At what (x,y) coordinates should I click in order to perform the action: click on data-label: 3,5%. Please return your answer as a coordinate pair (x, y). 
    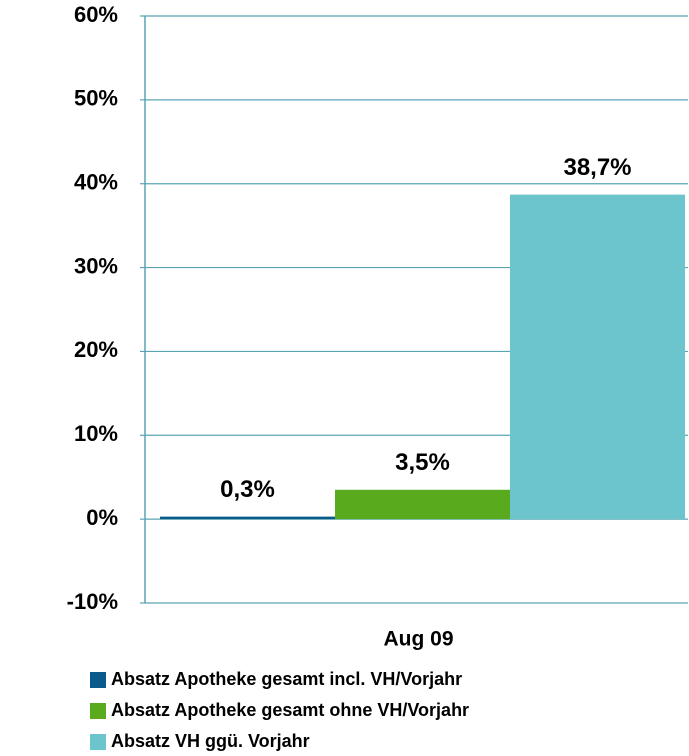
    Looking at the image, I should click on (422, 462).